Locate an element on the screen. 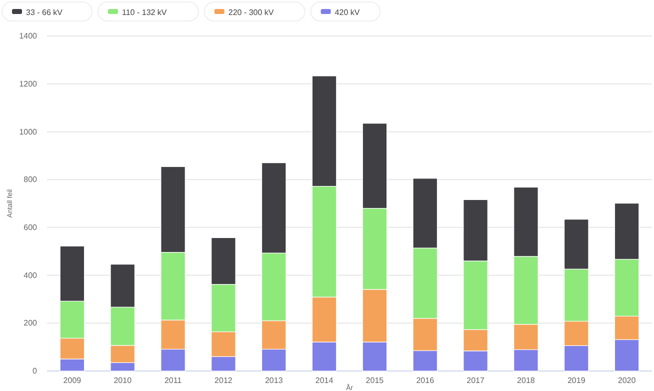 The image size is (654, 391). x-tick-label: 2012 is located at coordinates (223, 380).